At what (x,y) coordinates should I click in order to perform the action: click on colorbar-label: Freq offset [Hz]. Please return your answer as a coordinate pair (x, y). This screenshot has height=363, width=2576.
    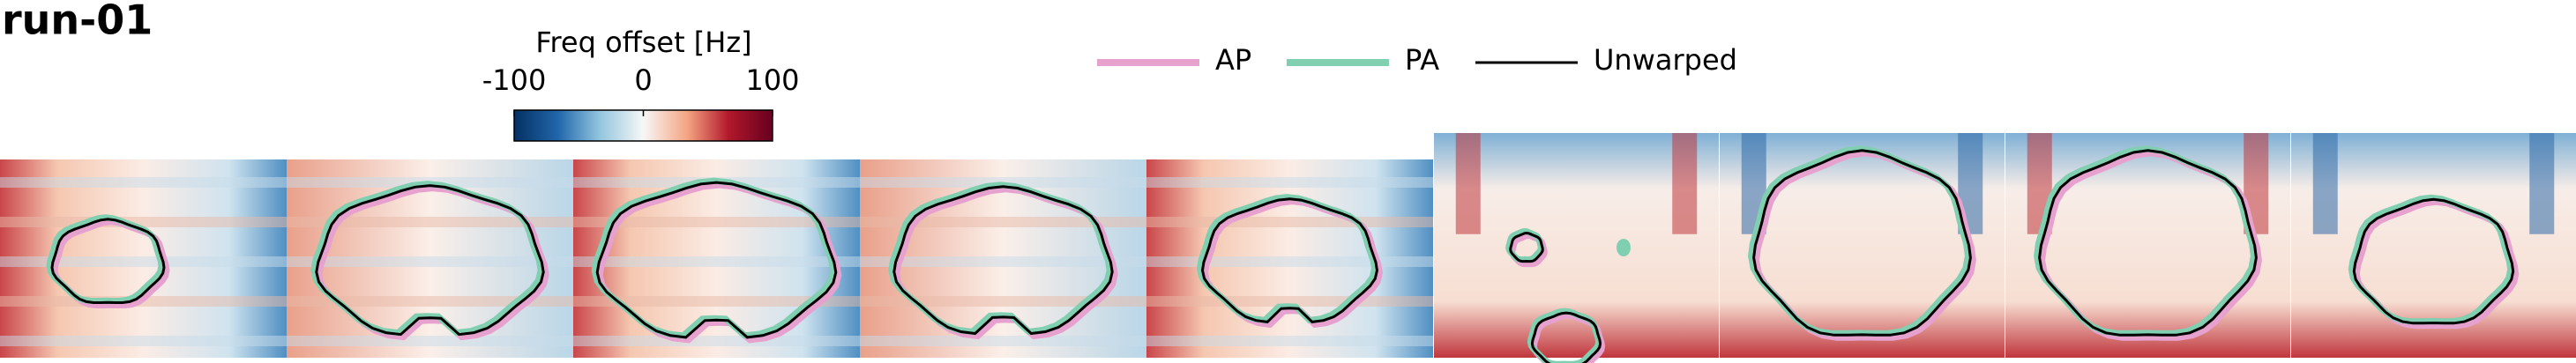
    Looking at the image, I should click on (643, 42).